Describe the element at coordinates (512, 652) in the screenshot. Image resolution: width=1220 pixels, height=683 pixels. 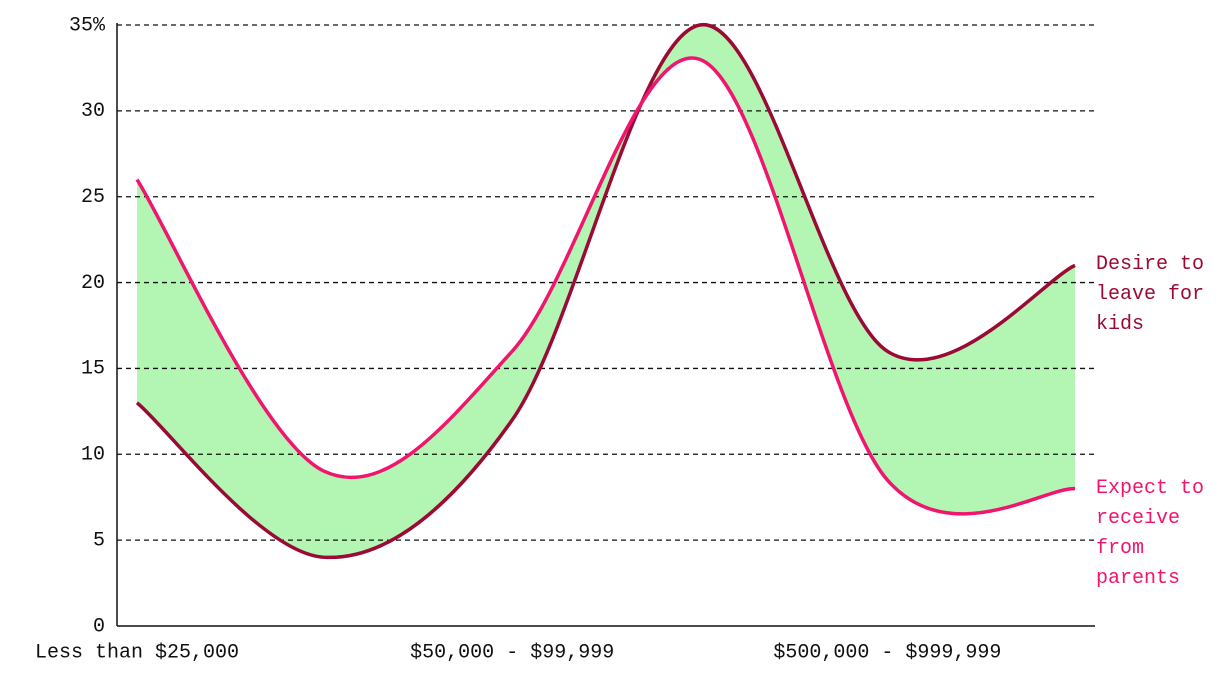
I see `x-tick-label: $50,000 - $99,999` at that location.